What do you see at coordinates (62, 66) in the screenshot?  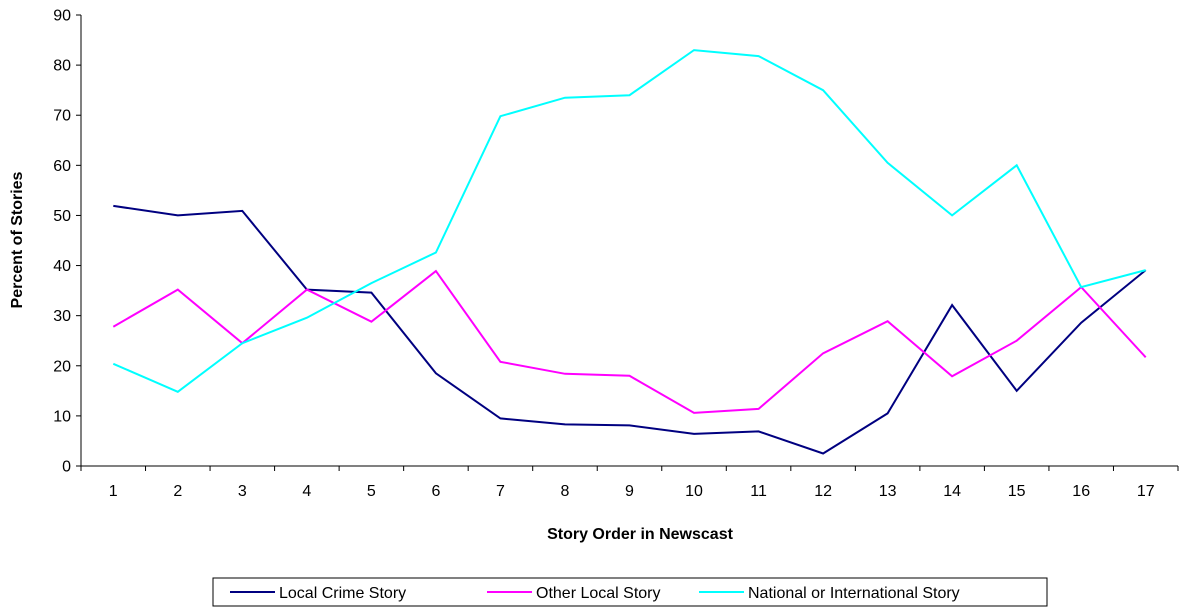 I see `y-tick-label: 80` at bounding box center [62, 66].